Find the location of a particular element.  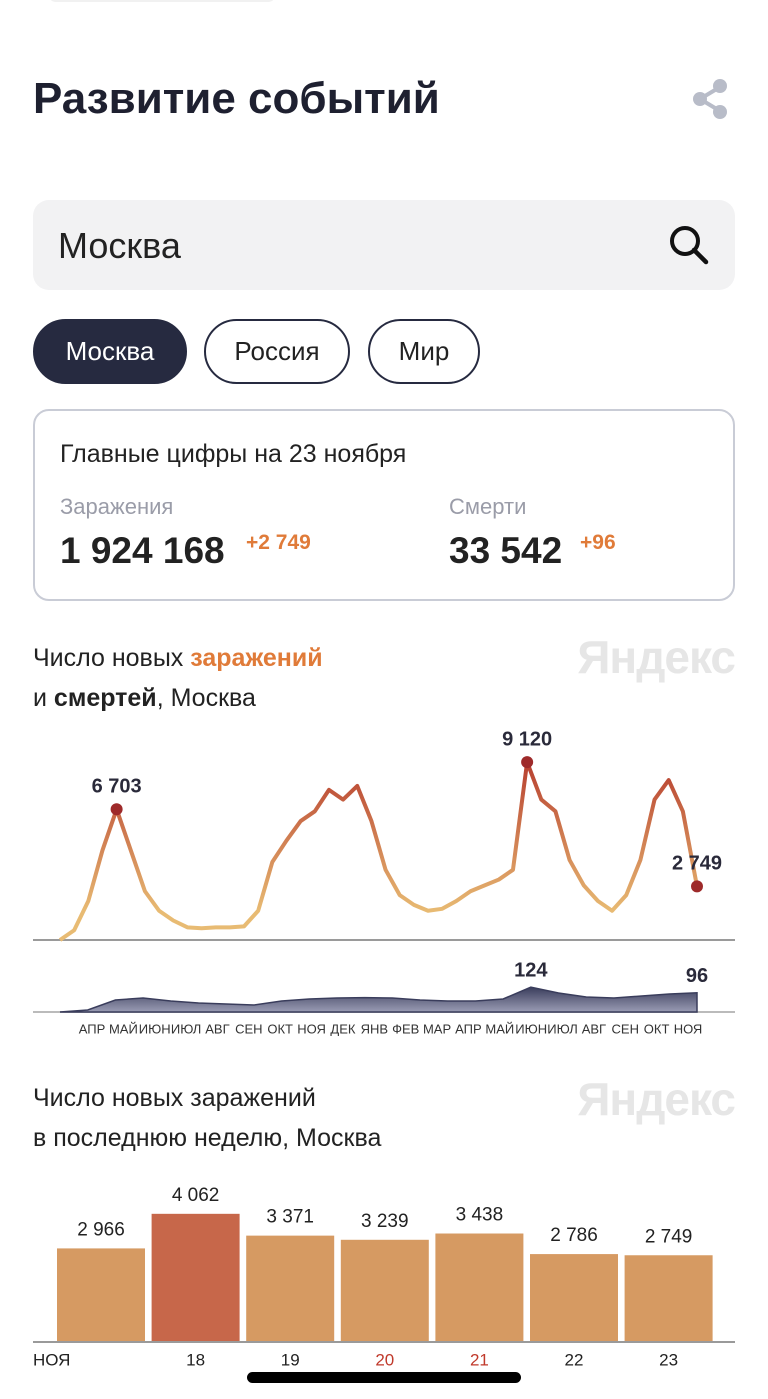

x-tick-label: ЯНВ is located at coordinates (374, 1028).